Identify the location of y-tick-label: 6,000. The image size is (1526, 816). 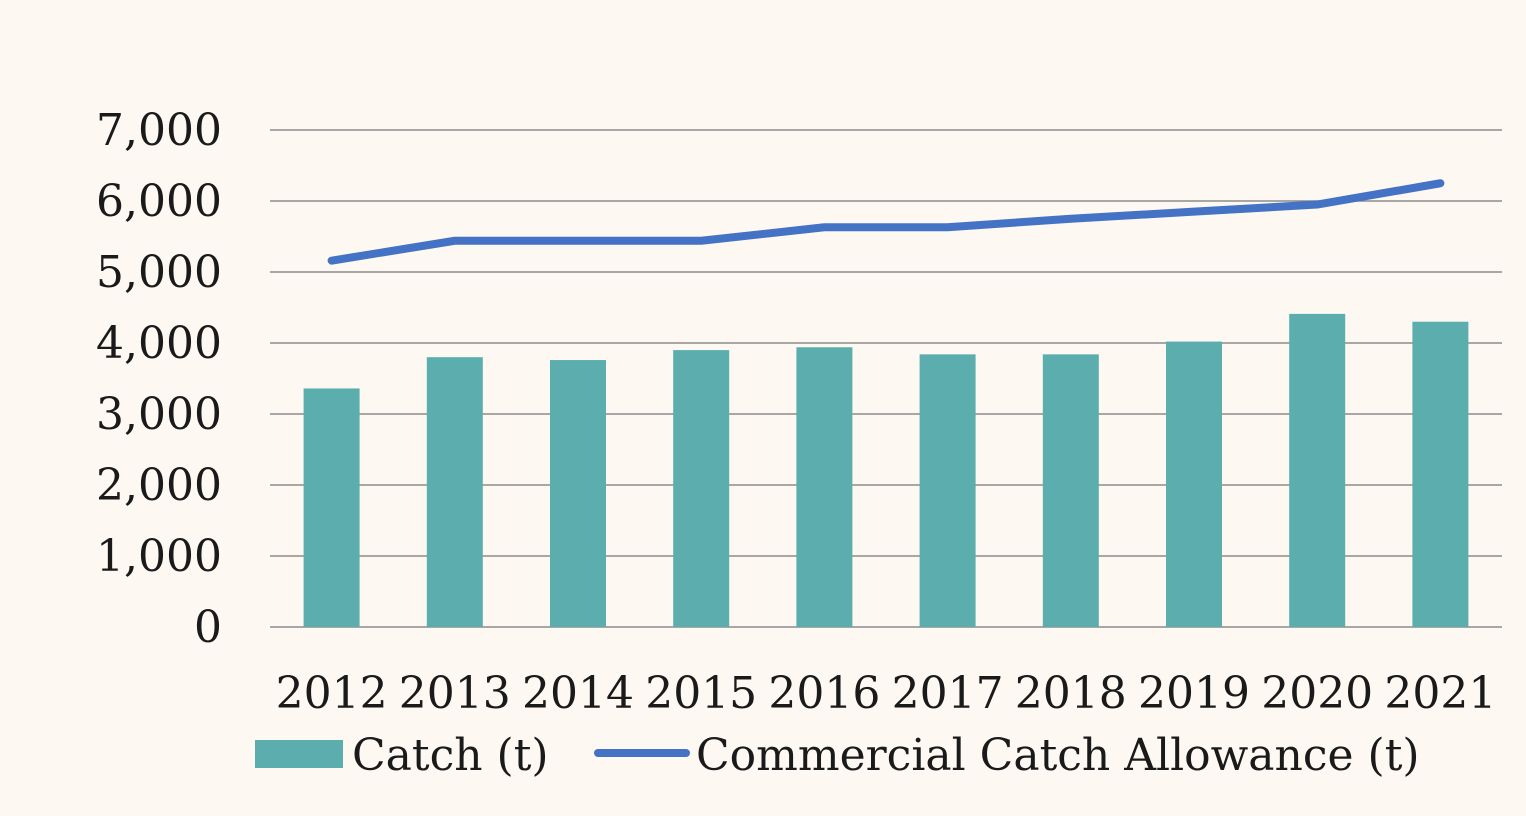
(159, 201).